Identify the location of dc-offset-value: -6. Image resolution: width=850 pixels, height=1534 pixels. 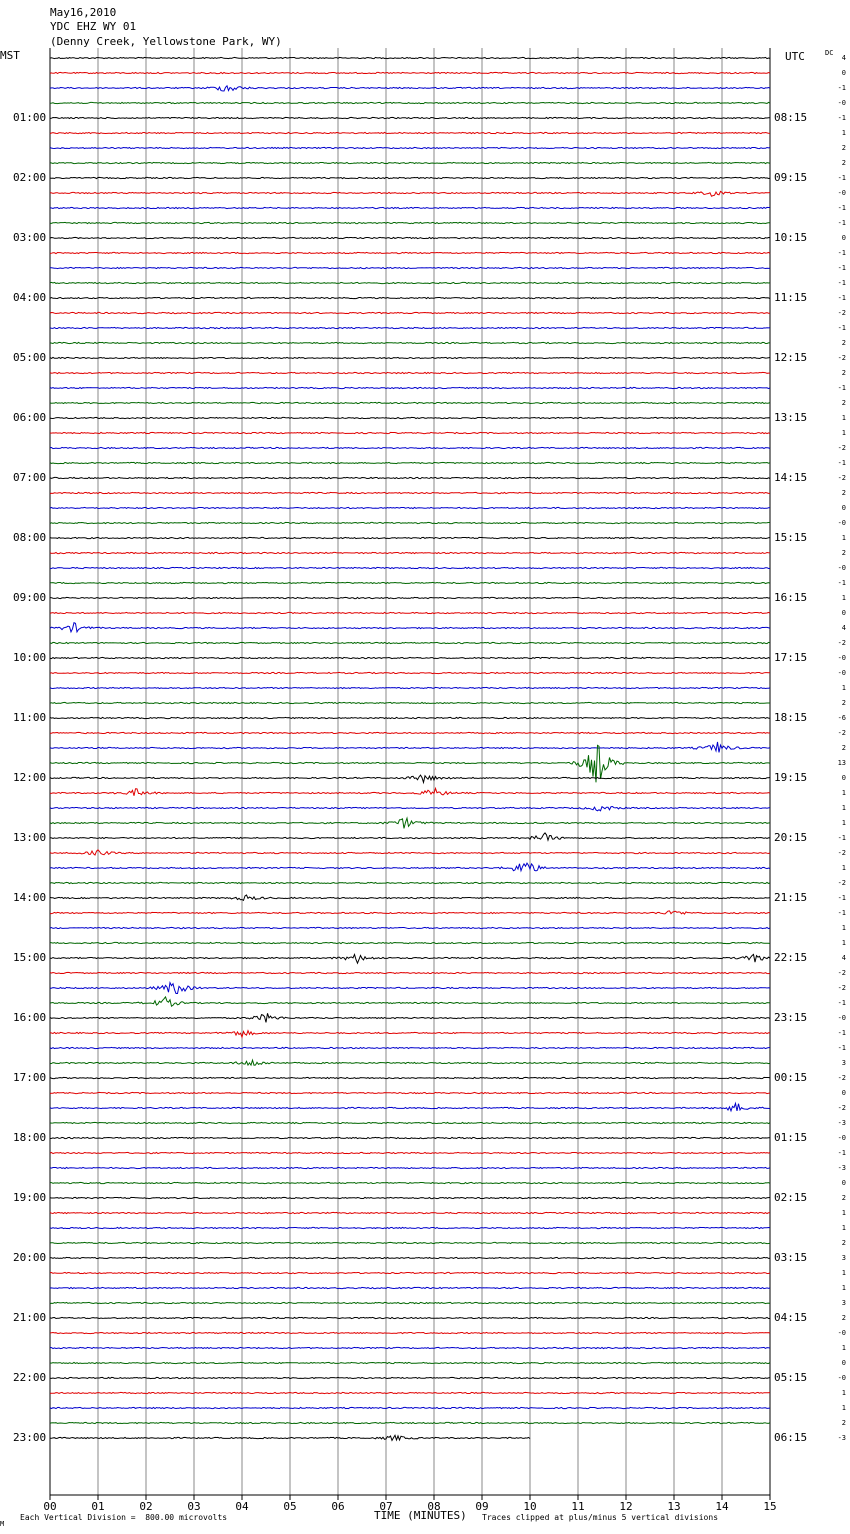
(841, 718).